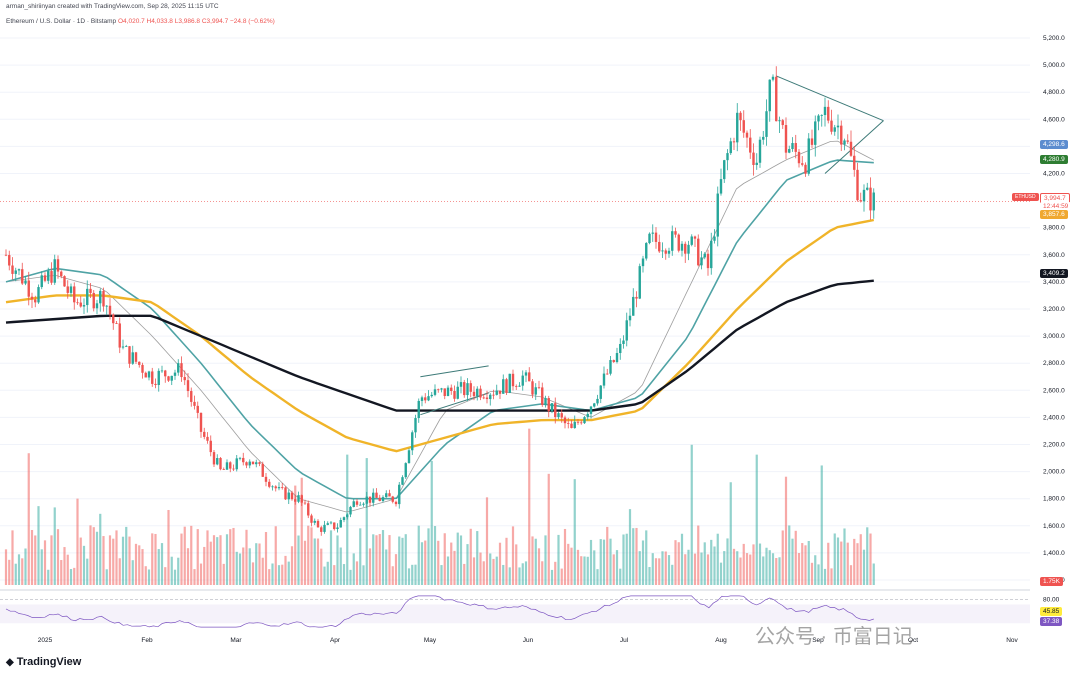 The width and height of the screenshot is (1080, 680). What do you see at coordinates (44, 662) in the screenshot?
I see `tradingview-logo: ◆ TradingView` at bounding box center [44, 662].